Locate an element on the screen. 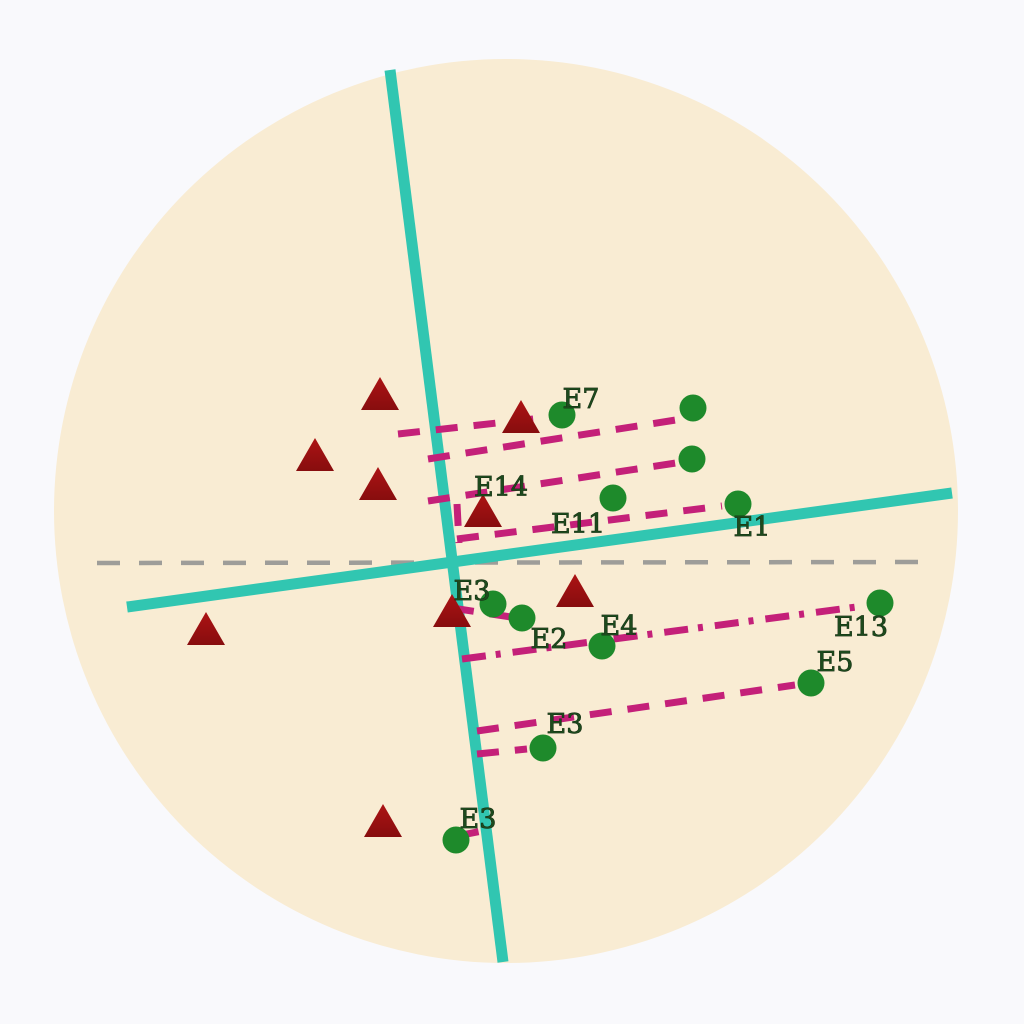 Image resolution: width=1024 pixels, height=1024 pixels. axis-1-vertical is located at coordinates (446, 516).